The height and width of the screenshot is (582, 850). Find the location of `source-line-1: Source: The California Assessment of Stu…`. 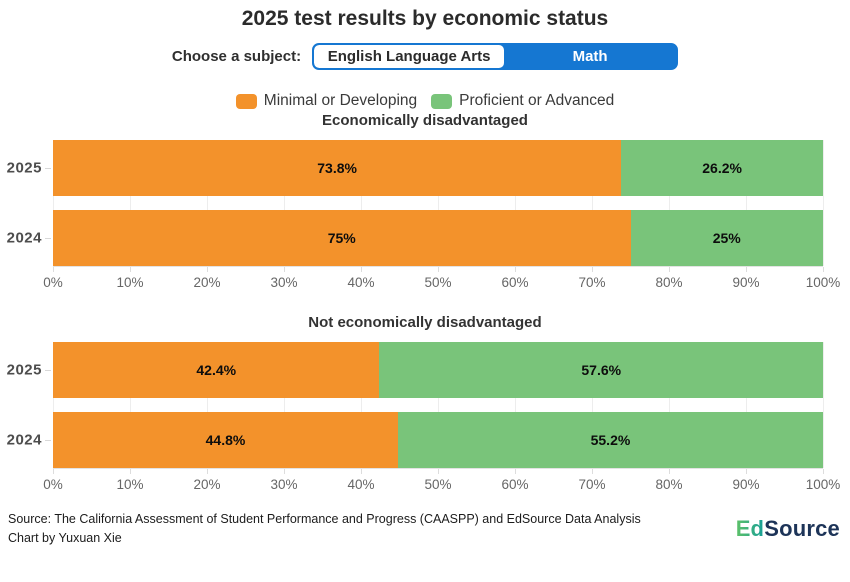

source-line-1: Source: The California Assessment of Stu… is located at coordinates (324, 519).